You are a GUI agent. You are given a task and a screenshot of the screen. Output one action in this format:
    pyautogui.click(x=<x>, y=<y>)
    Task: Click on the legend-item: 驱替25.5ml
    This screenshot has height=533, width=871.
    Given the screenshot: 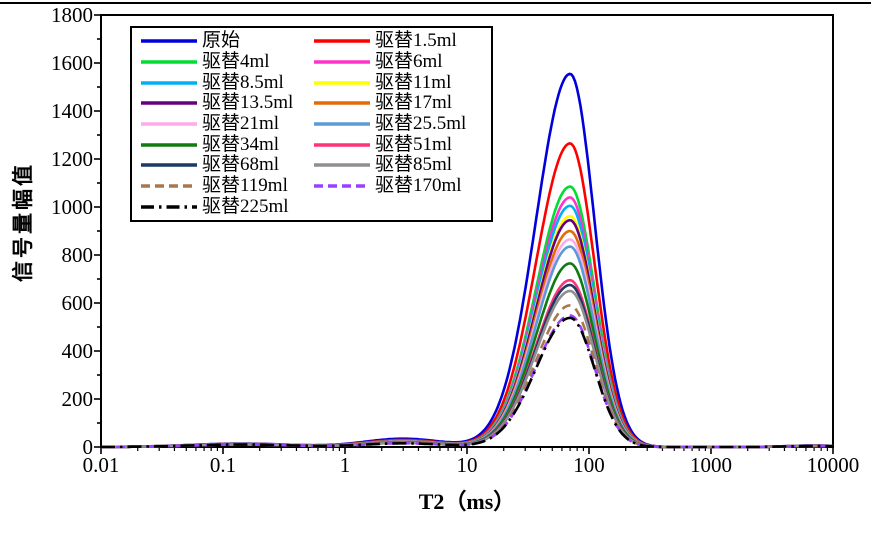 What is the action you would take?
    pyautogui.click(x=400, y=123)
    